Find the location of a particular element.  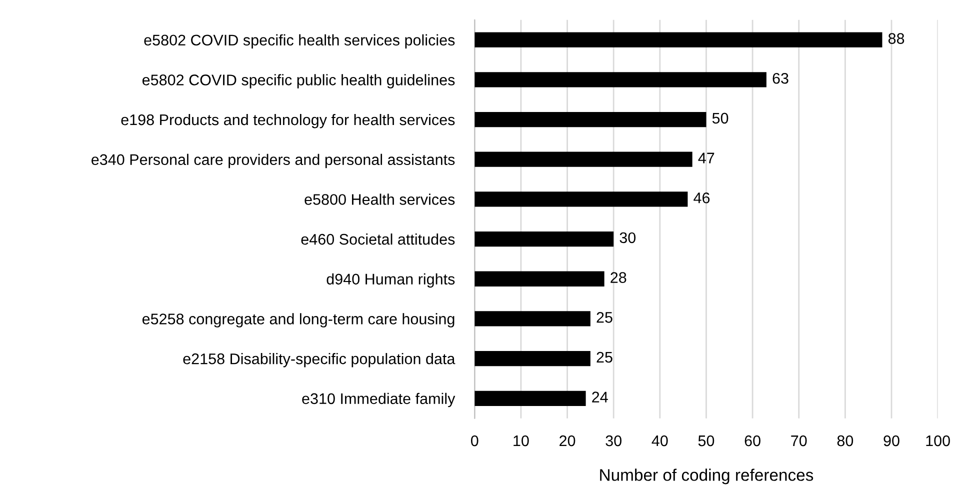

data-label: 63 is located at coordinates (780, 78).